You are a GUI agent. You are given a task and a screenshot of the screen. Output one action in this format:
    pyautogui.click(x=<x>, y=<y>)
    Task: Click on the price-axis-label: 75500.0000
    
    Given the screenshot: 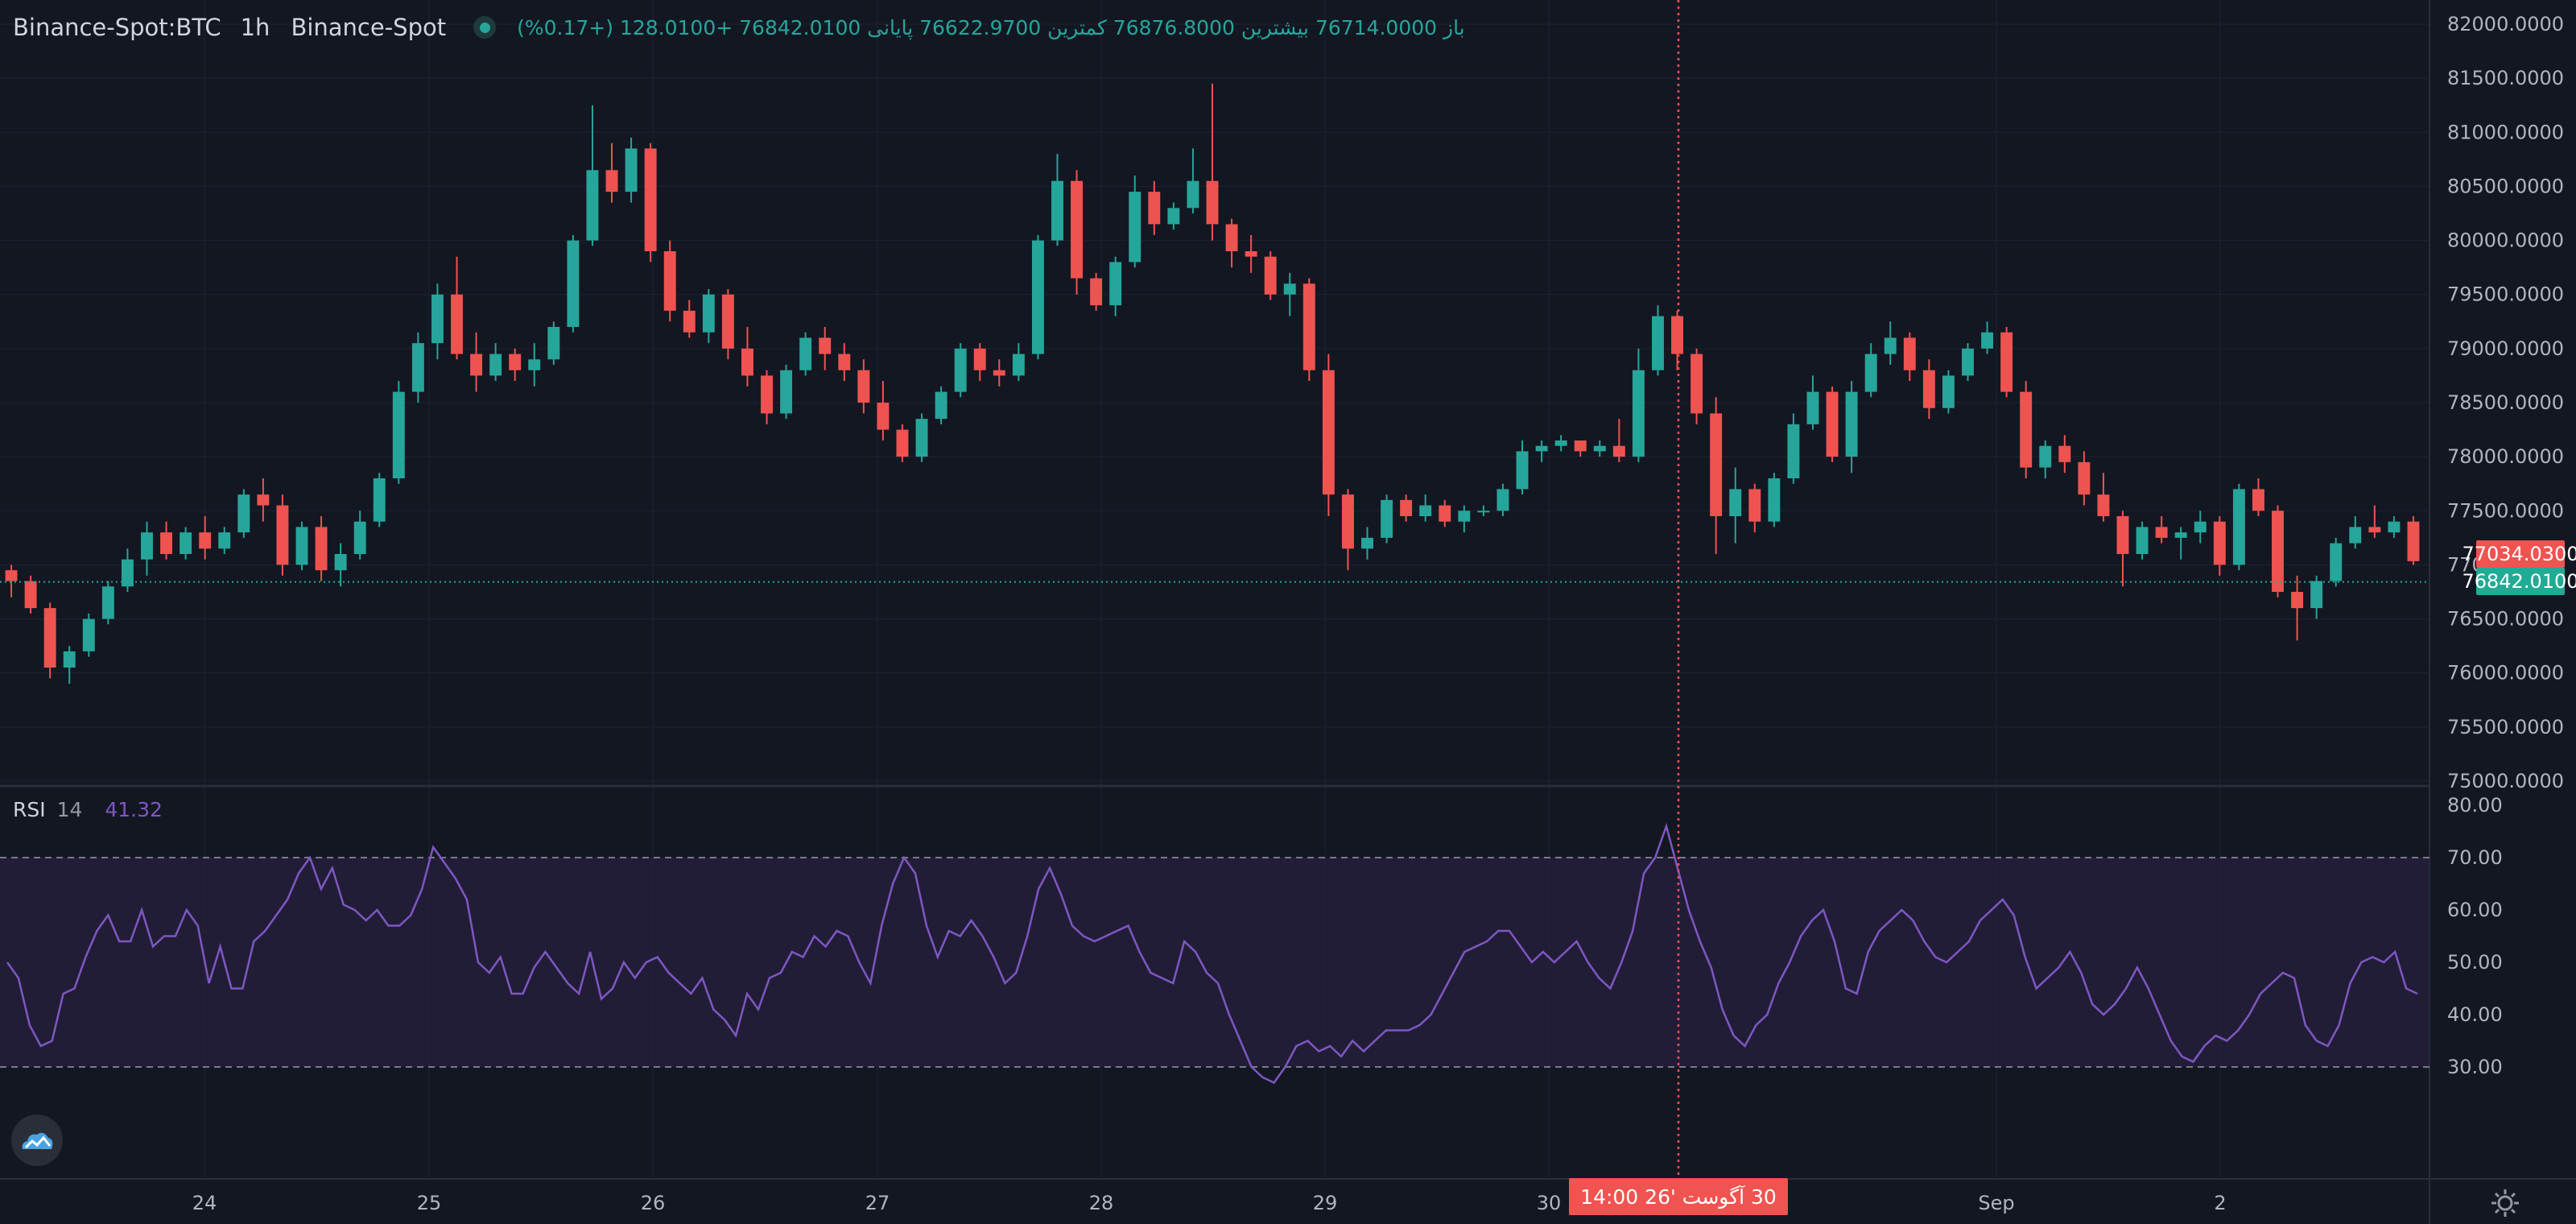 What is the action you would take?
    pyautogui.click(x=2505, y=727)
    